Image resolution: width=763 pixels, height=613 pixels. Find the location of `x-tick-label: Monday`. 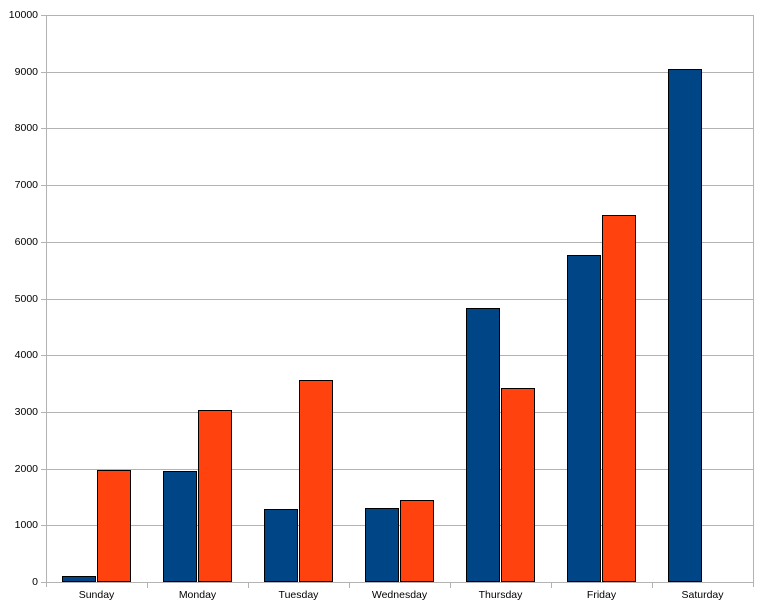

x-tick-label: Monday is located at coordinates (197, 595).